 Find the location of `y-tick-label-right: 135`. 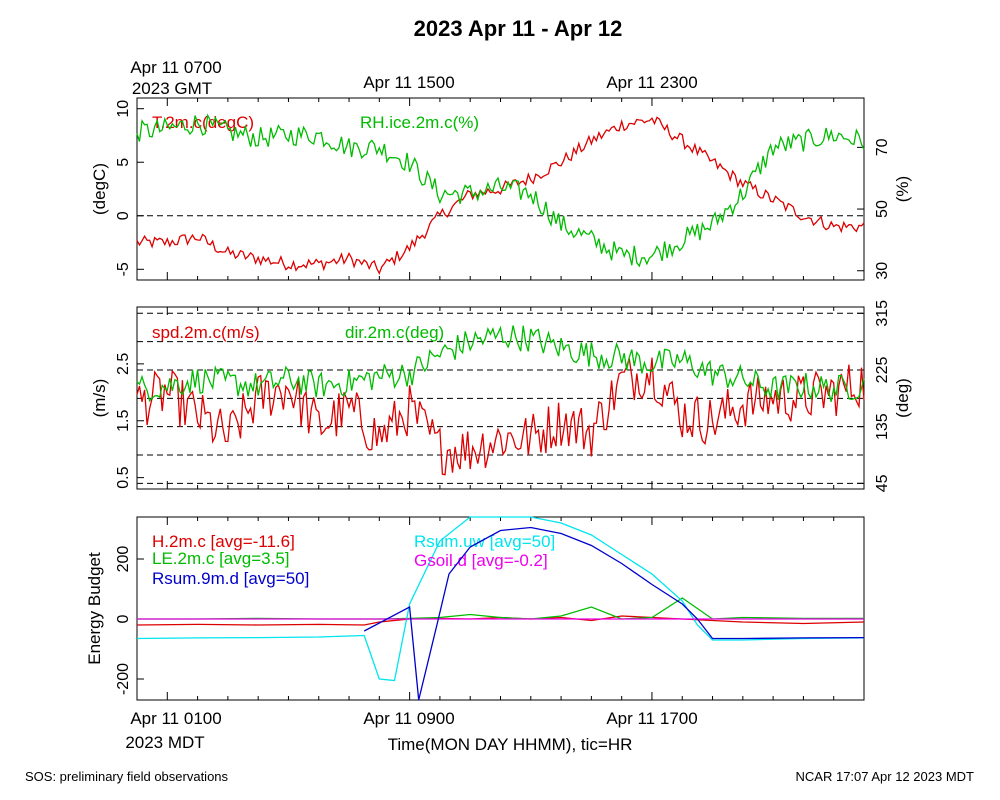

y-tick-label-right: 135 is located at coordinates (882, 426).